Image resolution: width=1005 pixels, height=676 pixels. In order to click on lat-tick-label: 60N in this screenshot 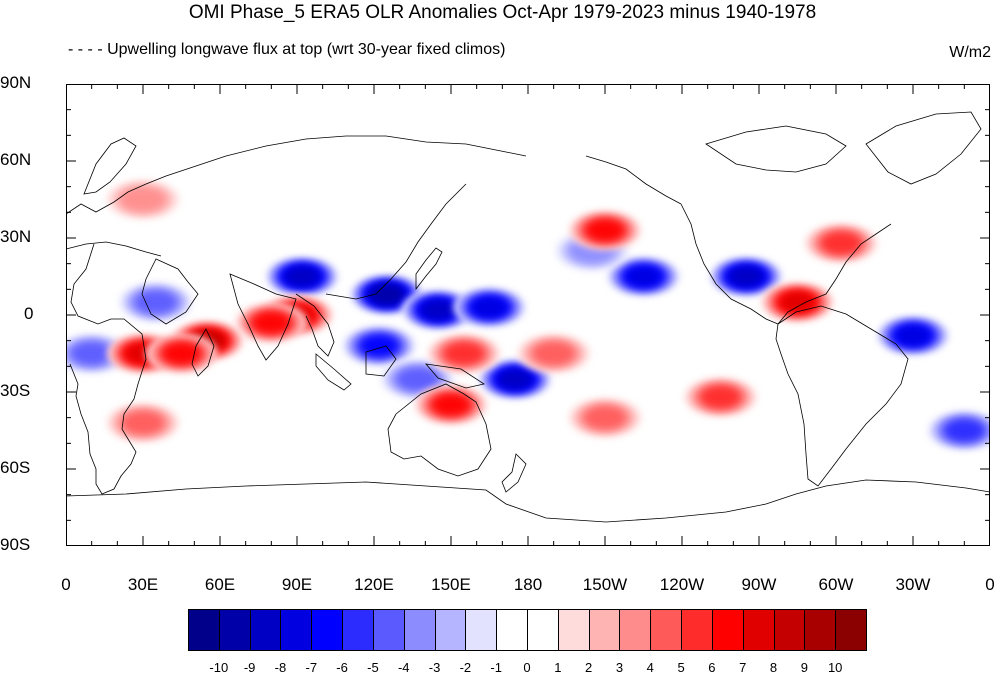, I will do `click(16, 159)`.